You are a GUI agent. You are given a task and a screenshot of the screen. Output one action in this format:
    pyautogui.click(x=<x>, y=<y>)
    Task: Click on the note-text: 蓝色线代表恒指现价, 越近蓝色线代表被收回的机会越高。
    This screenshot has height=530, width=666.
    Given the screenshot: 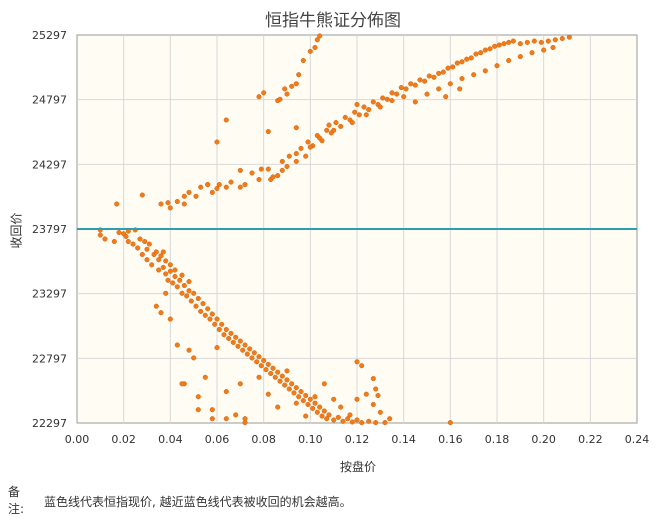 What is the action you would take?
    pyautogui.click(x=198, y=502)
    